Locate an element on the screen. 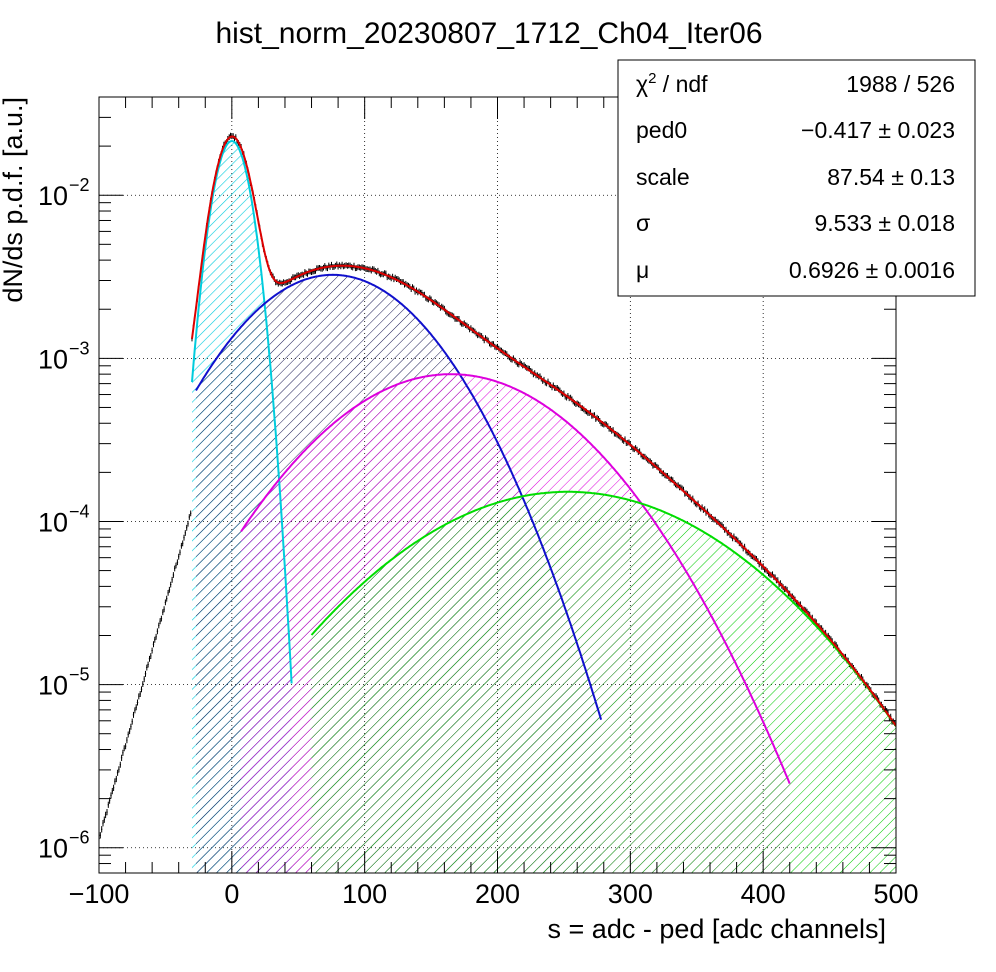 The height and width of the screenshot is (972, 996). x-tick-label: −100 is located at coordinates (99, 894).